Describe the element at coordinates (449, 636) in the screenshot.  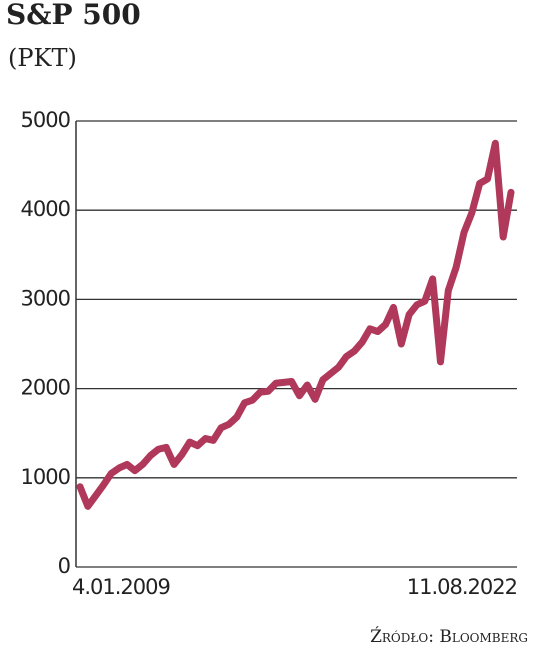
I see `source: Źródło: Bloomberg` at that location.